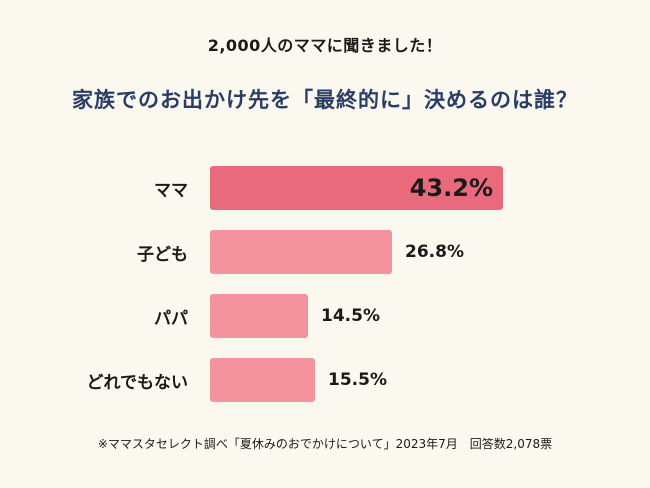 The width and height of the screenshot is (650, 488). I want to click on bar-track: 26.8%, so click(430, 252).